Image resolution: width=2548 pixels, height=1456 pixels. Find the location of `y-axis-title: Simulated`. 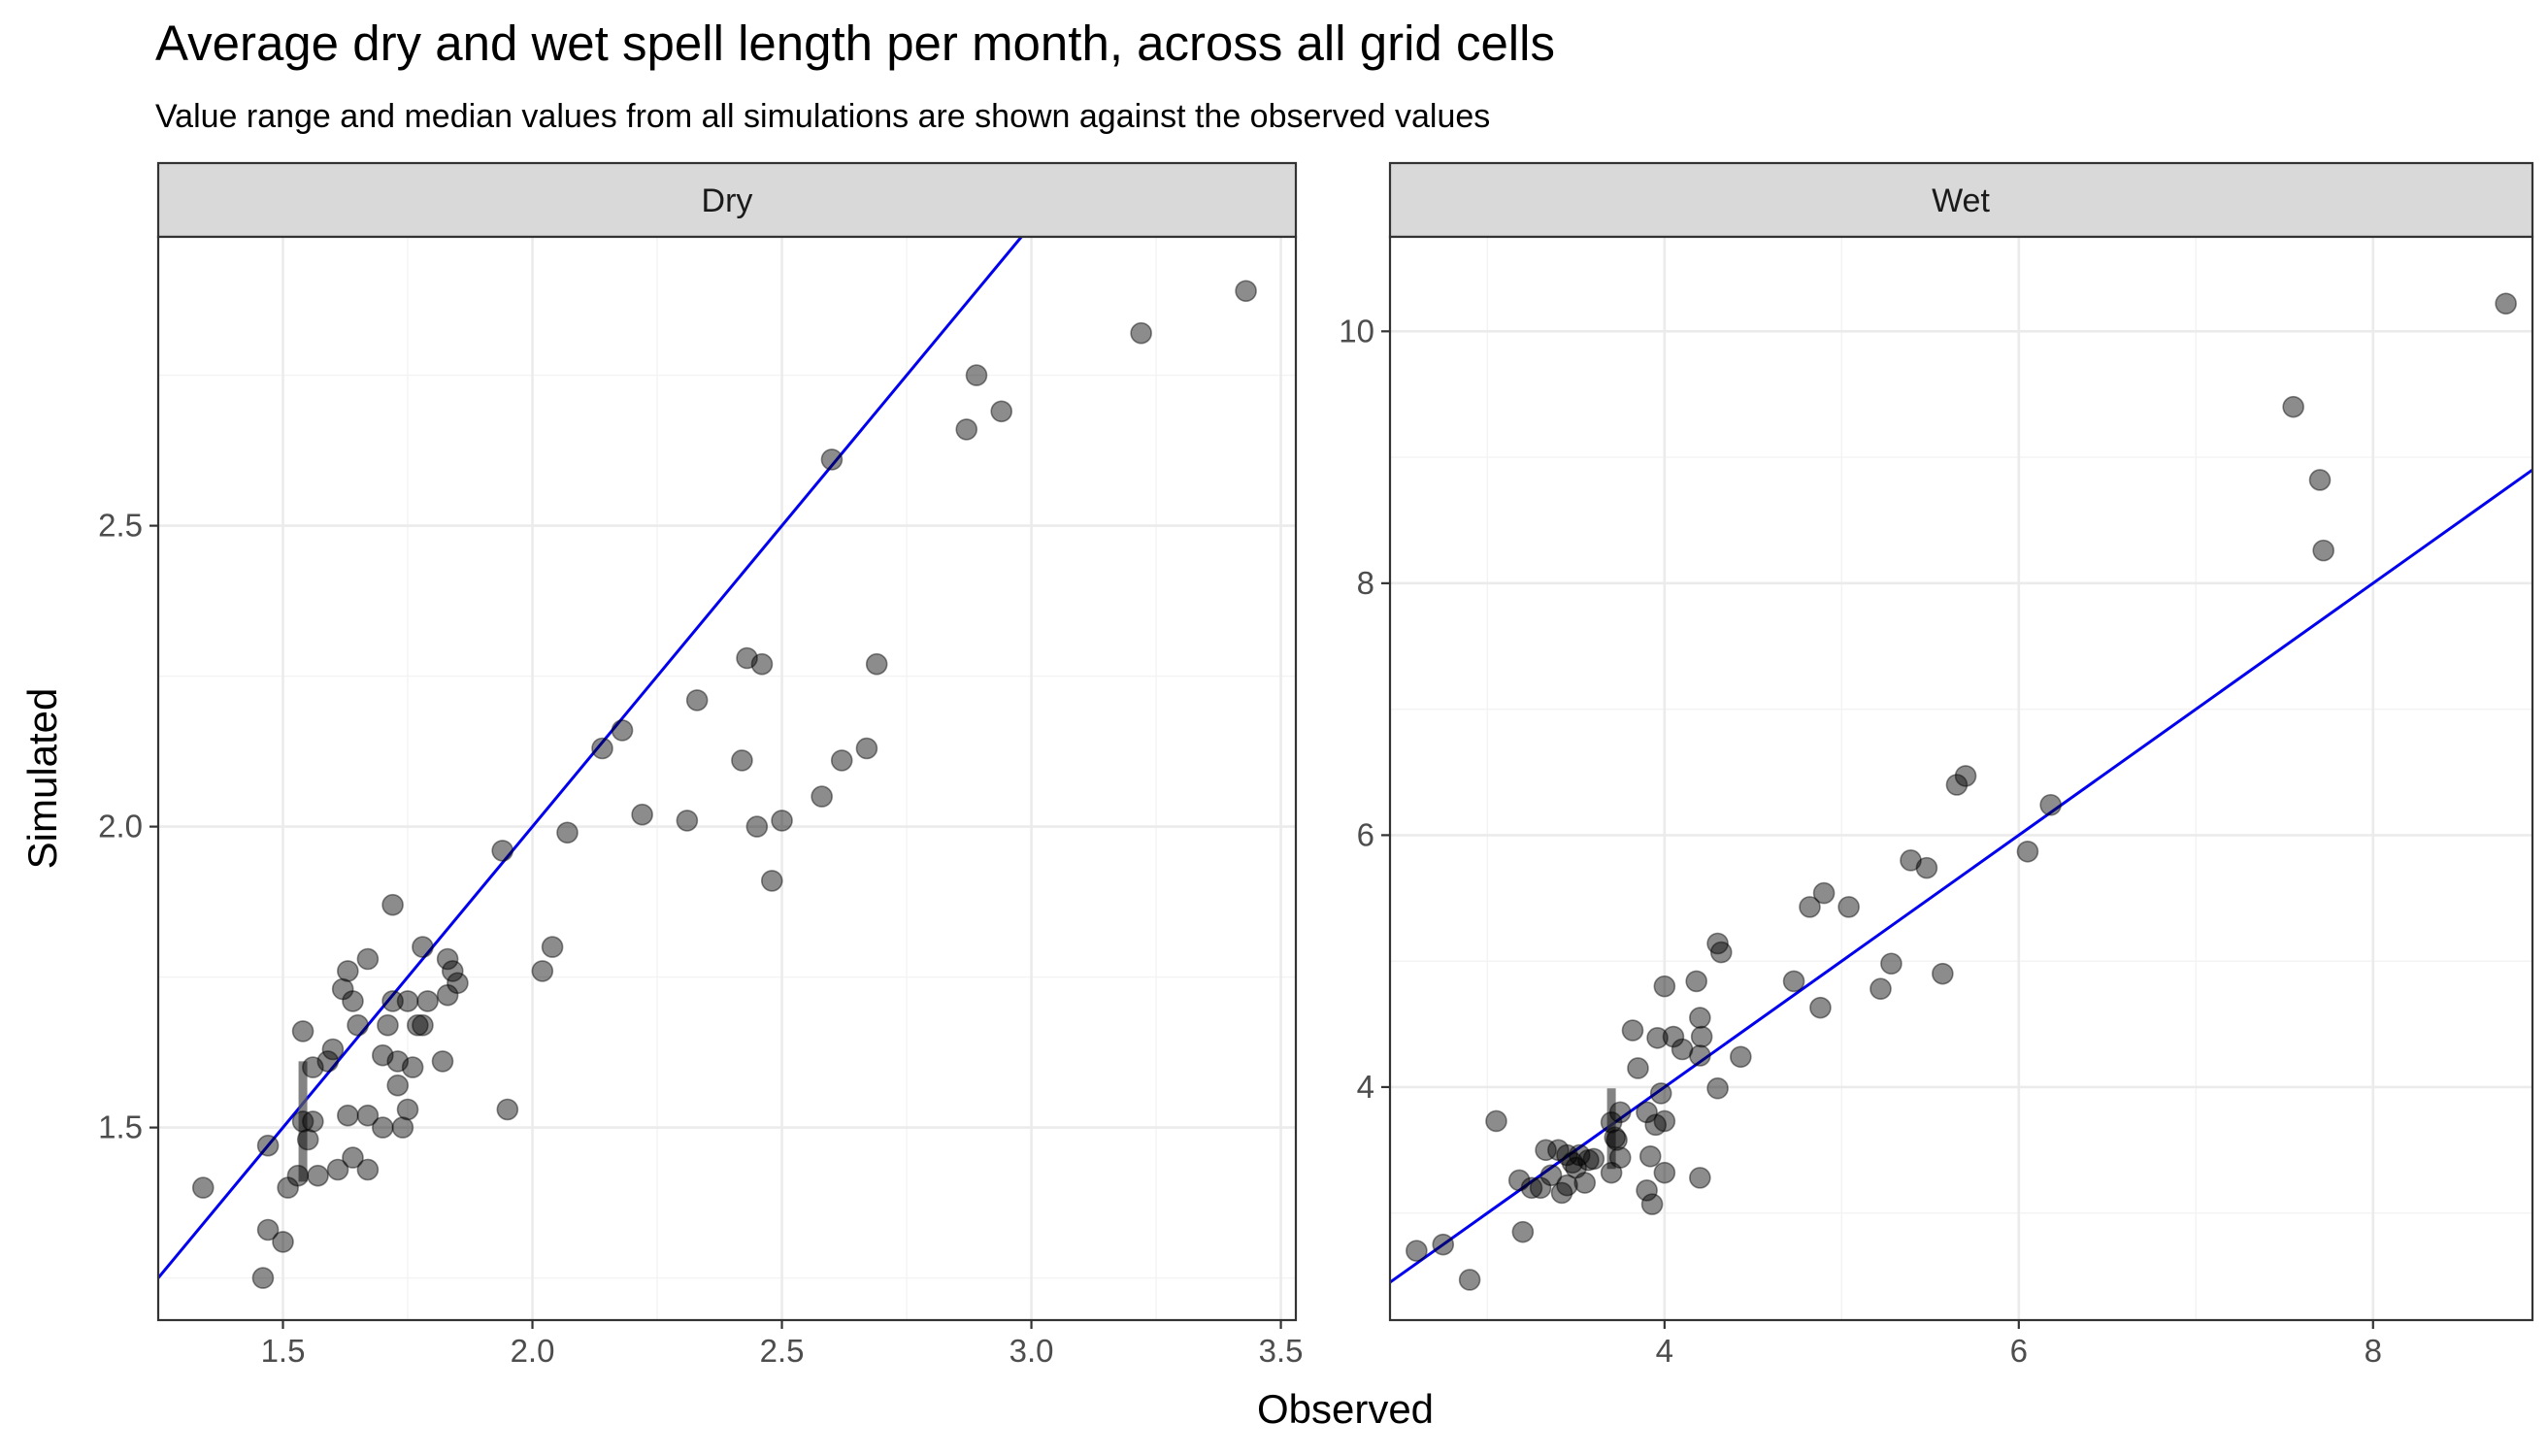

y-axis-title: Simulated is located at coordinates (42, 779).